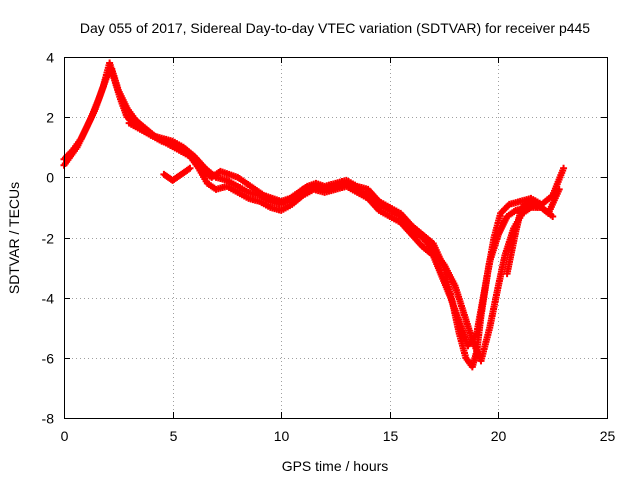  What do you see at coordinates (50, 118) in the screenshot?
I see `y-tick-label: 2` at bounding box center [50, 118].